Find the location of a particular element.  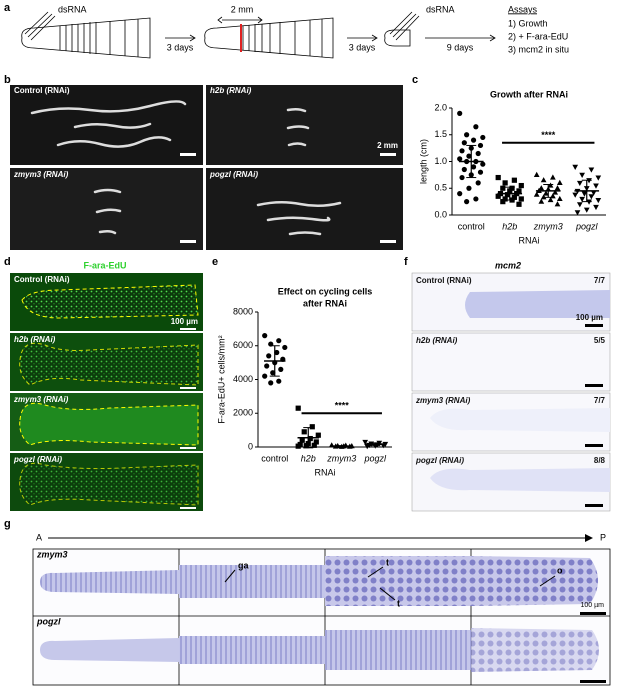

annotation: ga is located at coordinates (243, 565).